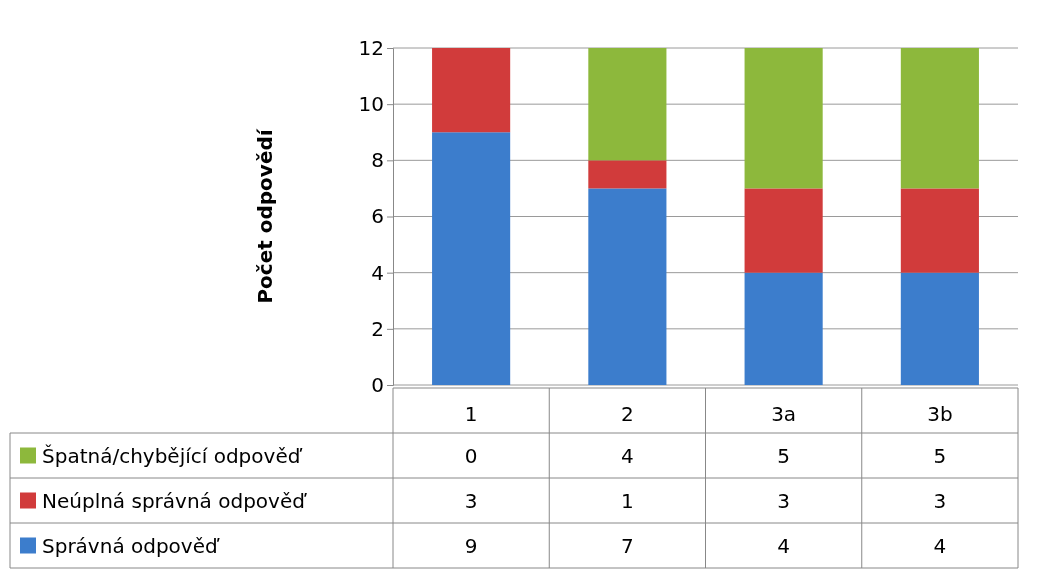  I want to click on y-tick-label: 2, so click(377, 328).